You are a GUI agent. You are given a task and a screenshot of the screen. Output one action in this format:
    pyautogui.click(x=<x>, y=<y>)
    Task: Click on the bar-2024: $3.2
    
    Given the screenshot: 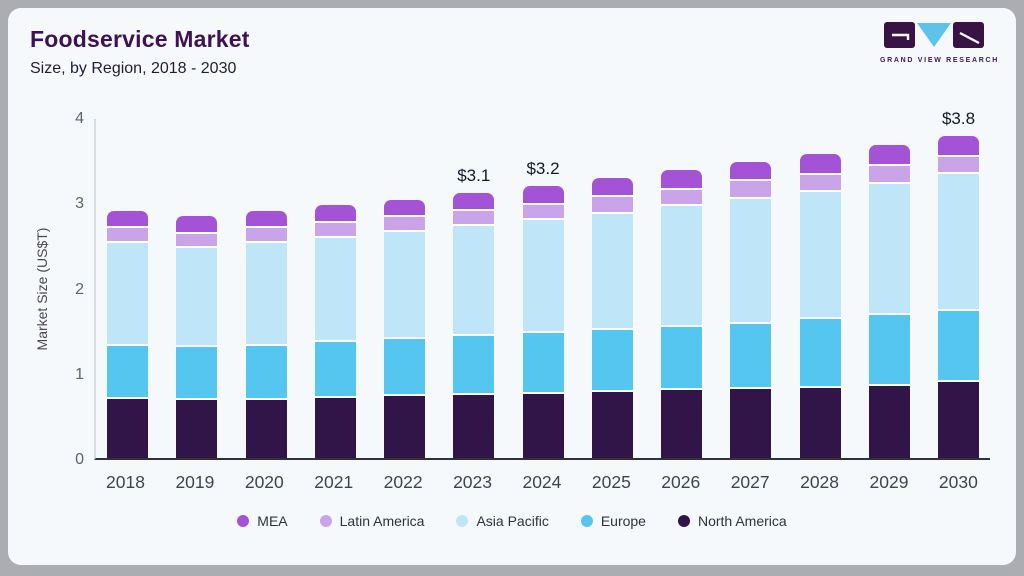 What is the action you would take?
    pyautogui.click(x=543, y=308)
    